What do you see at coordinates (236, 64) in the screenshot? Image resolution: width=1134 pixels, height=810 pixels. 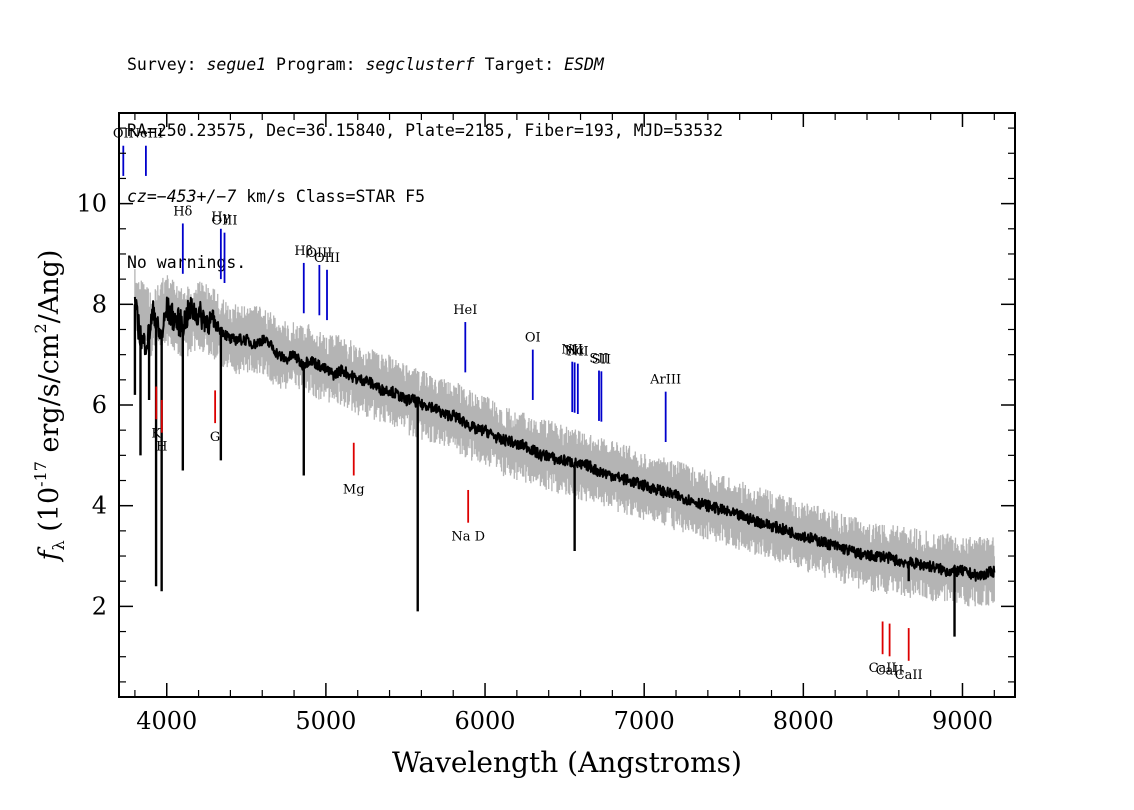 I see `survey-value: segue1` at bounding box center [236, 64].